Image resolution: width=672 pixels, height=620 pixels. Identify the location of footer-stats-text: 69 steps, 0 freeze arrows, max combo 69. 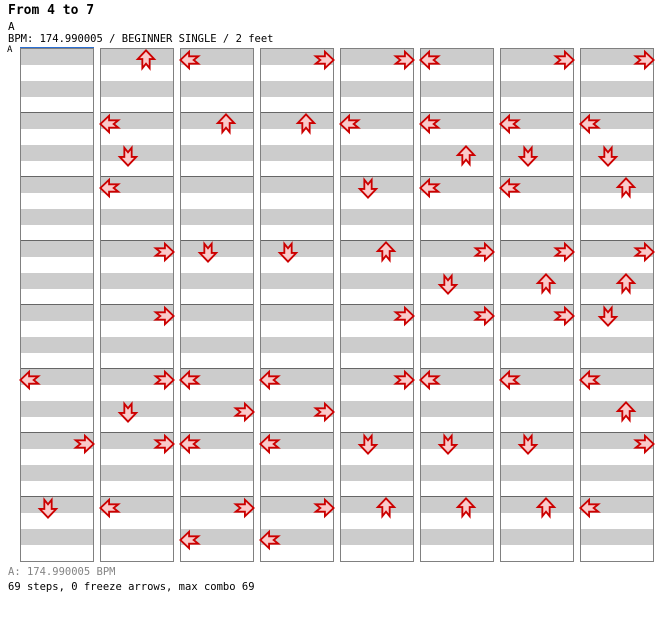
(131, 587).